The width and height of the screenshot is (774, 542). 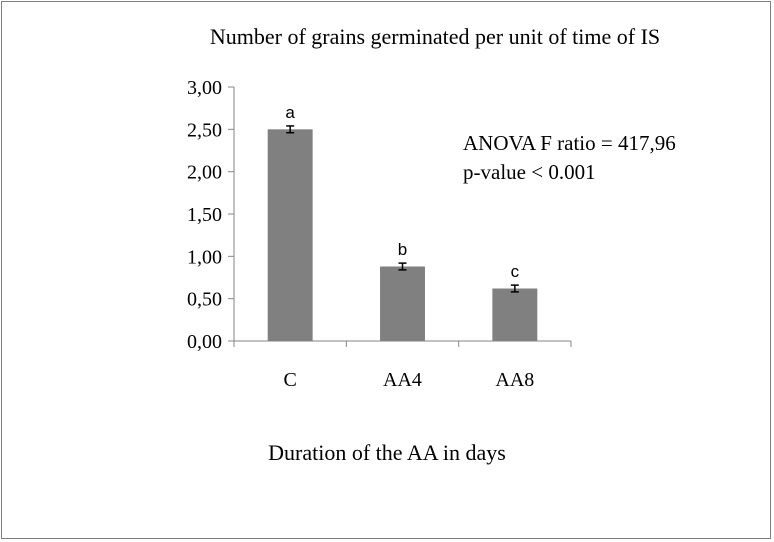 What do you see at coordinates (204, 130) in the screenshot?
I see `y-tick-label: 2,50` at bounding box center [204, 130].